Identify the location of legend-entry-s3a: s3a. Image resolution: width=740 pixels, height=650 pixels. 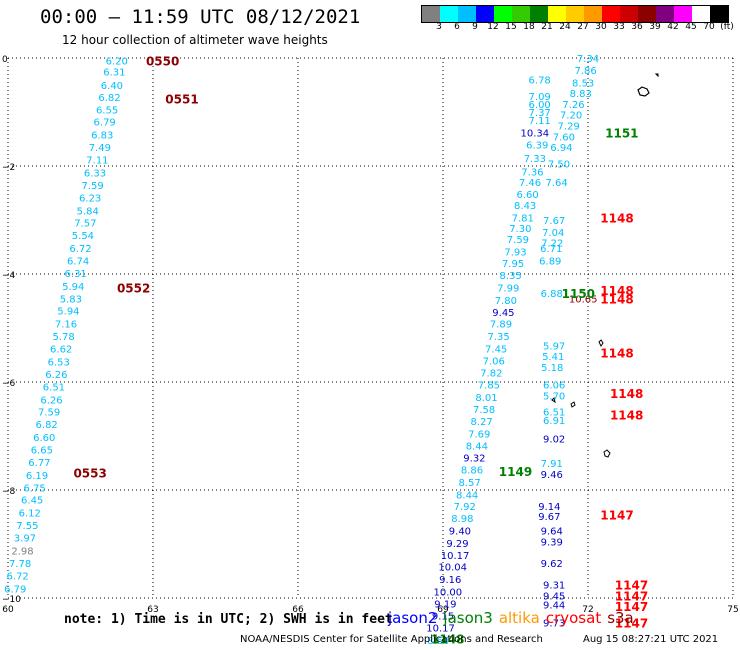
(620, 618).